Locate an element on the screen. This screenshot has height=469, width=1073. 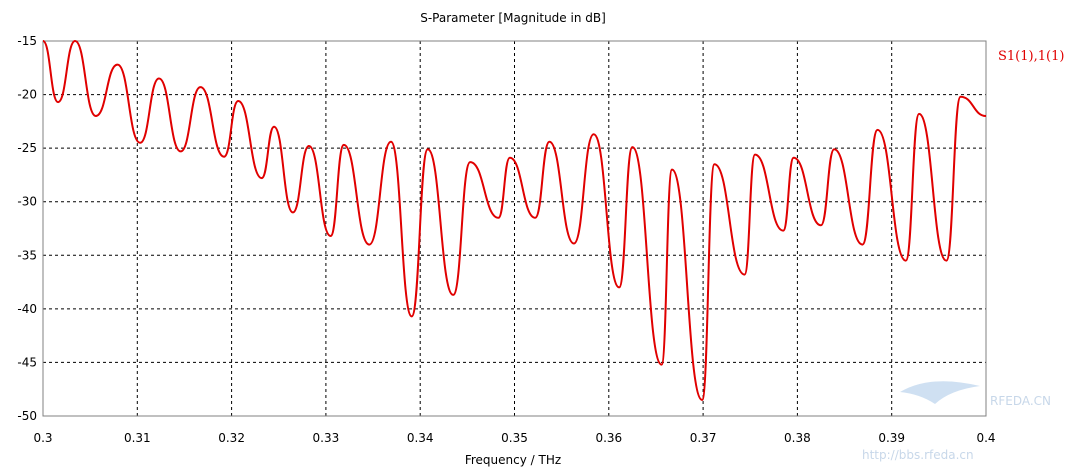
y-tick-label: -40 is located at coordinates (27, 309).